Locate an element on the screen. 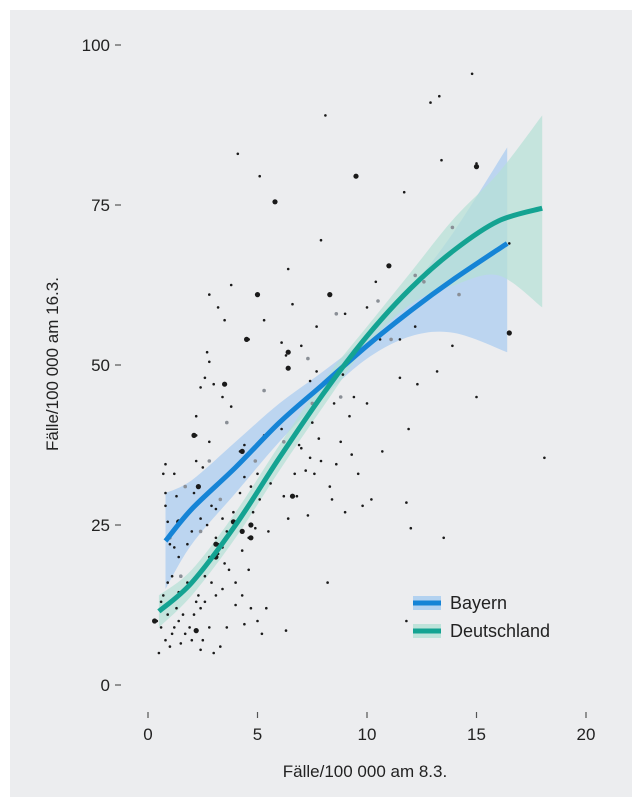 This screenshot has width=642, height=807. y-tick-label: 50 is located at coordinates (100, 365).